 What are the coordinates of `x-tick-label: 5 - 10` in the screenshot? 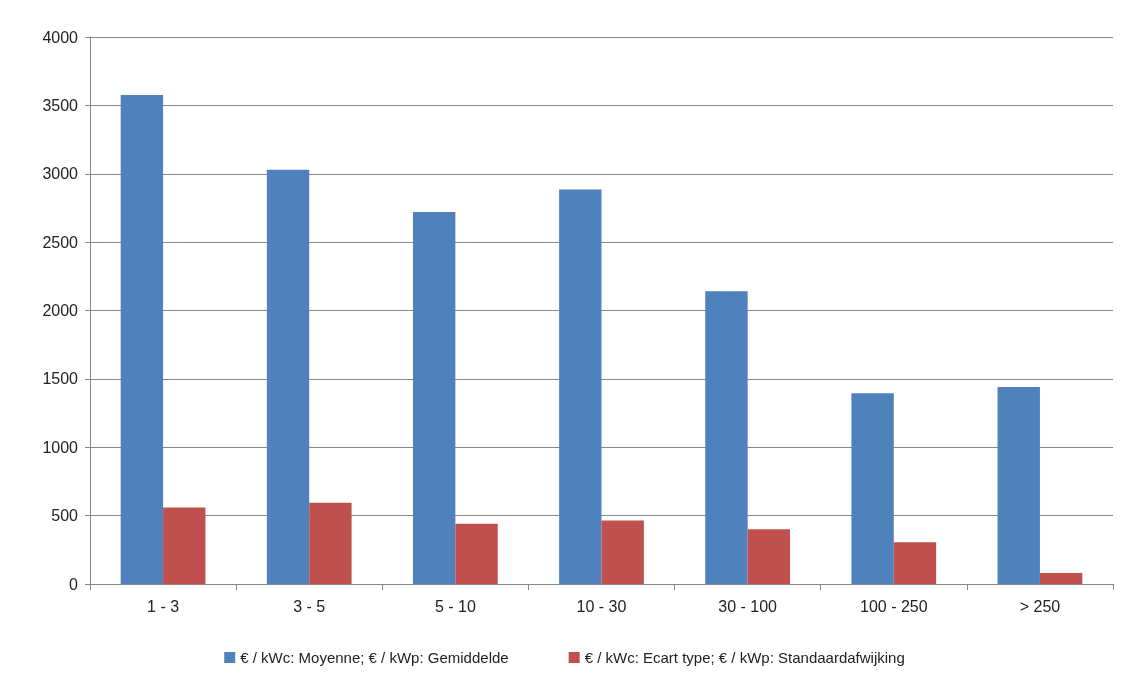 It's located at (455, 606).